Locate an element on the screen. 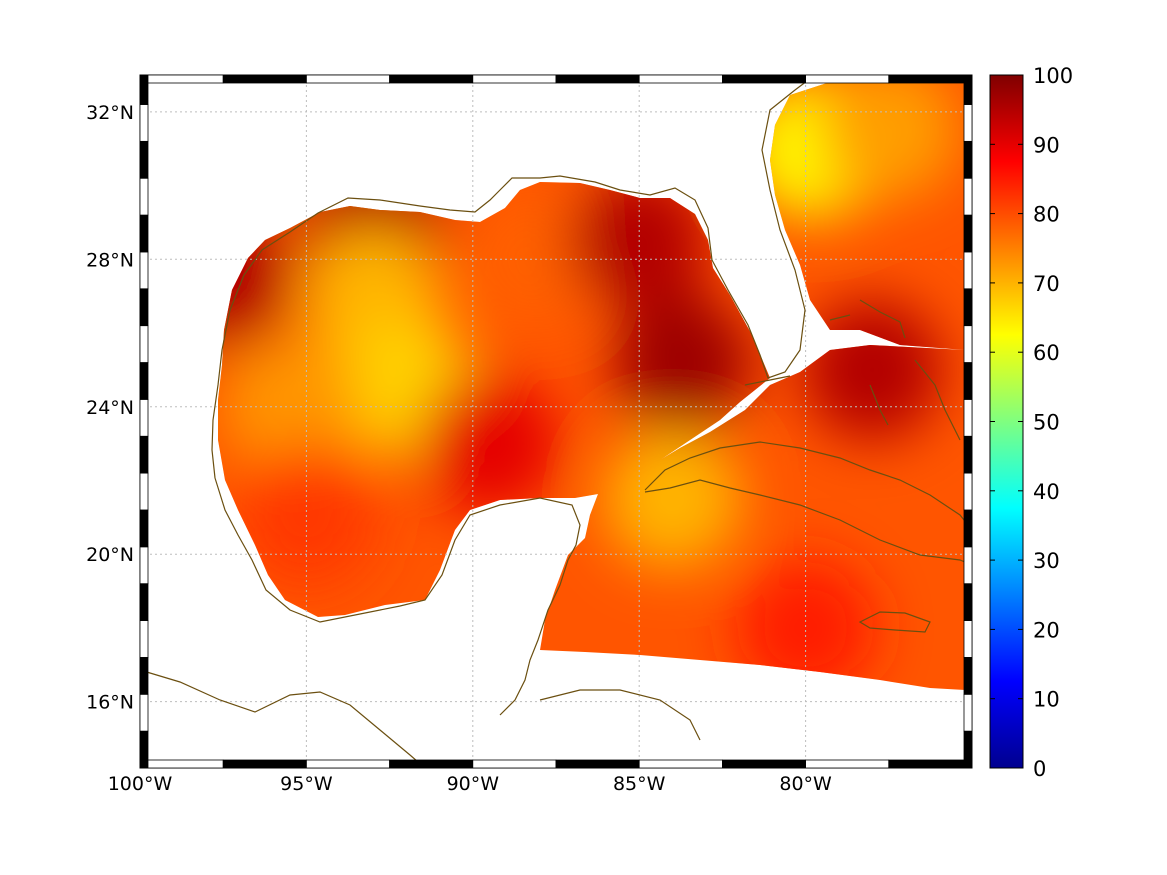  colorbar-tick-label: 50 is located at coordinates (1046, 423).